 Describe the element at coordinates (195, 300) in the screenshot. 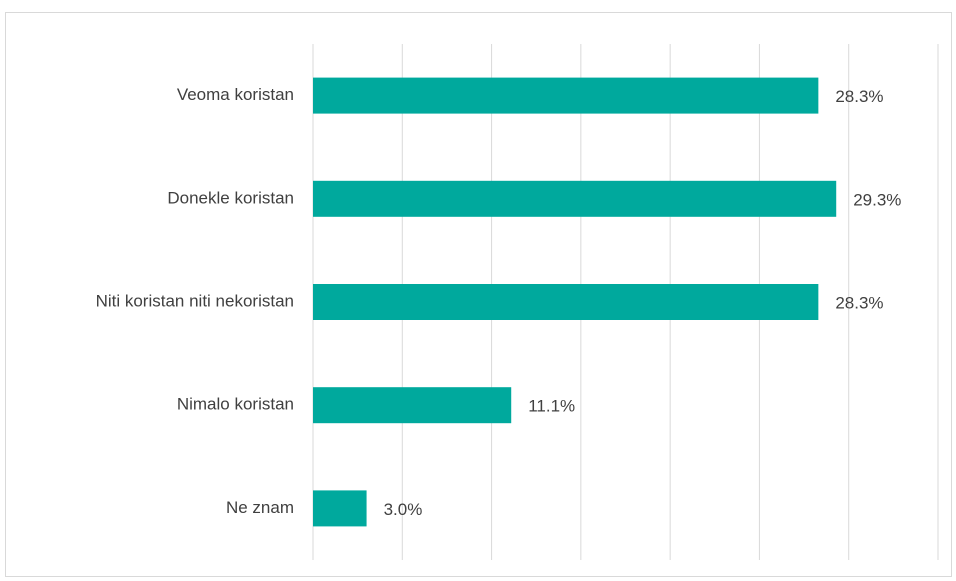

I see `y-tick-label: Niti koristan niti nekoristan` at that location.